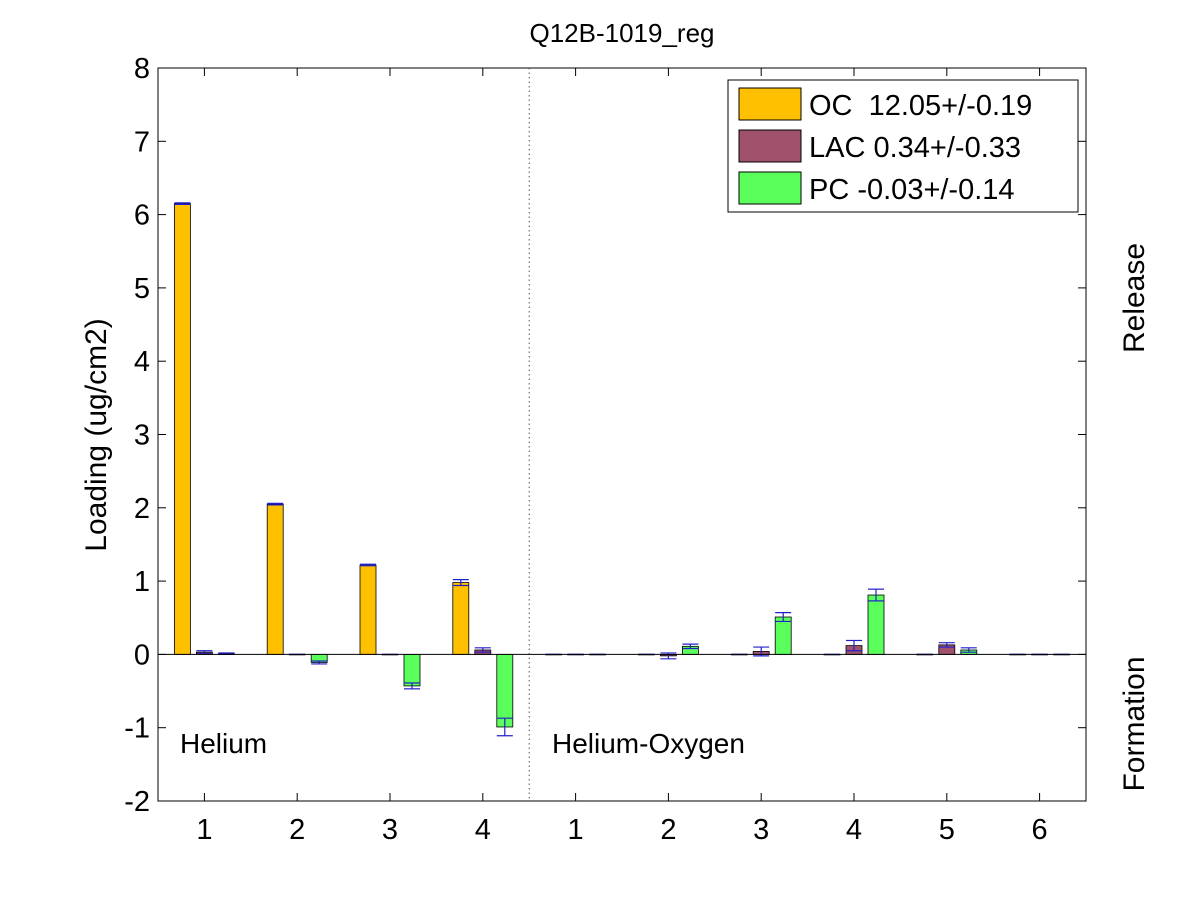 The height and width of the screenshot is (905, 1200). I want to click on legend-label: LAC 0.34+/-0.33, so click(915, 148).